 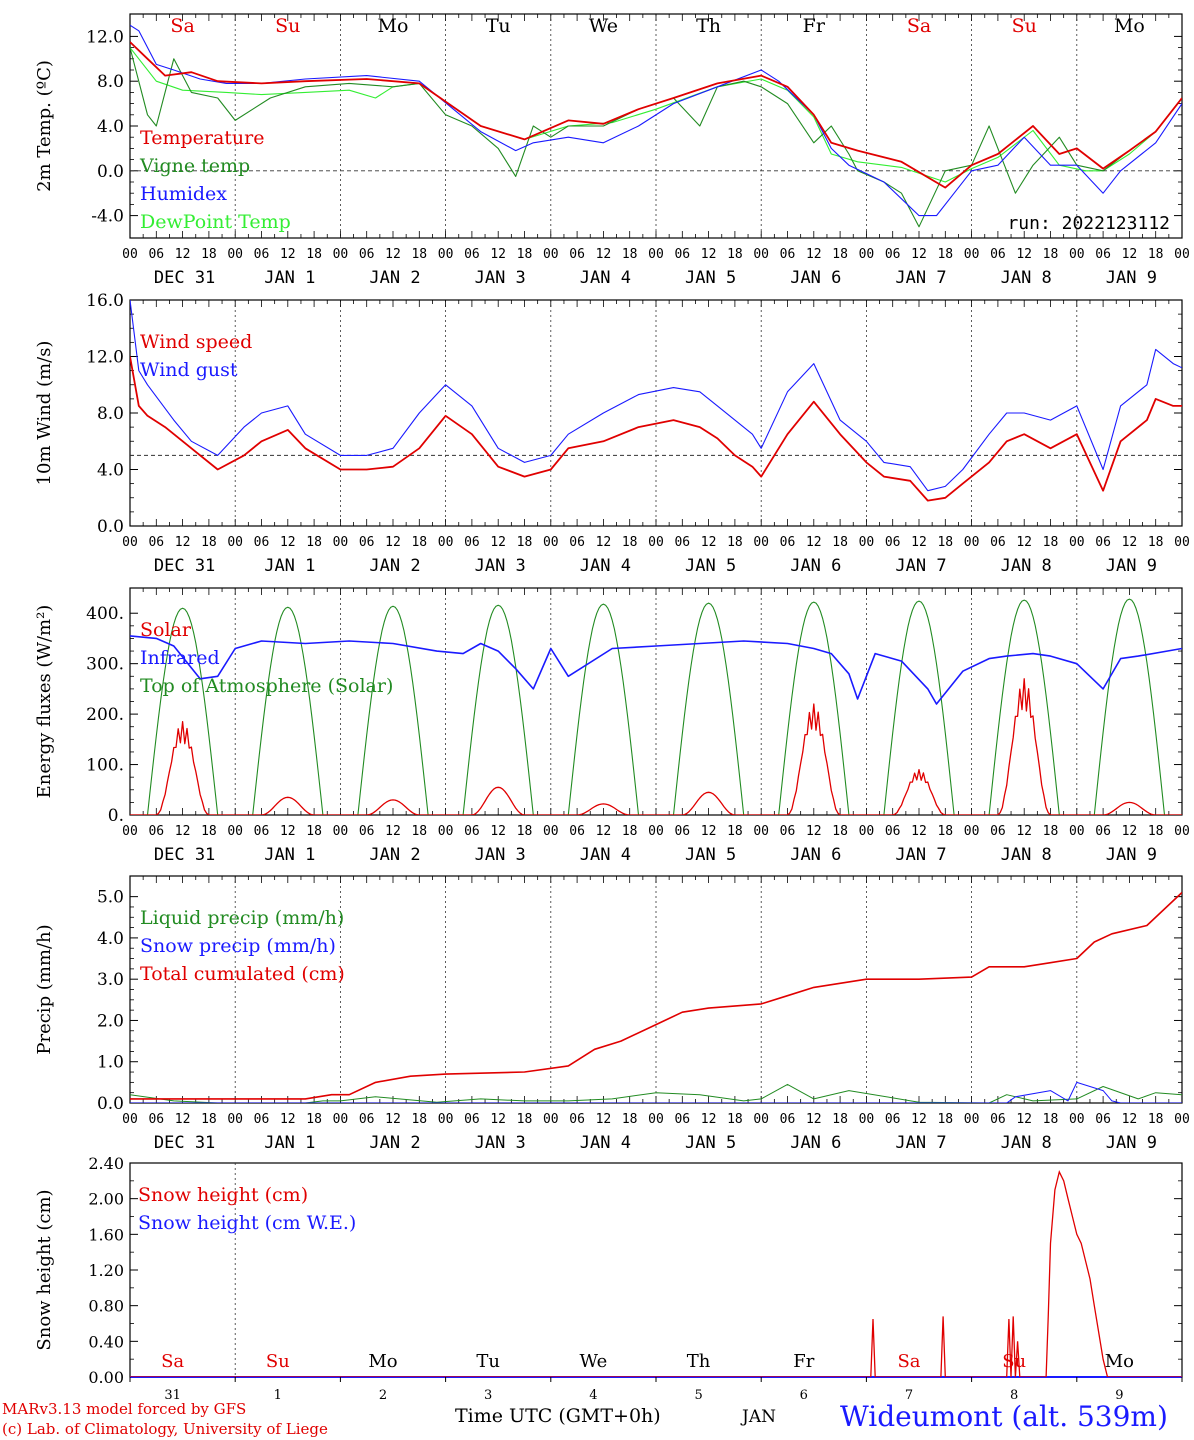 What do you see at coordinates (183, 194) in the screenshot?
I see `legend-entry: Humidex` at bounding box center [183, 194].